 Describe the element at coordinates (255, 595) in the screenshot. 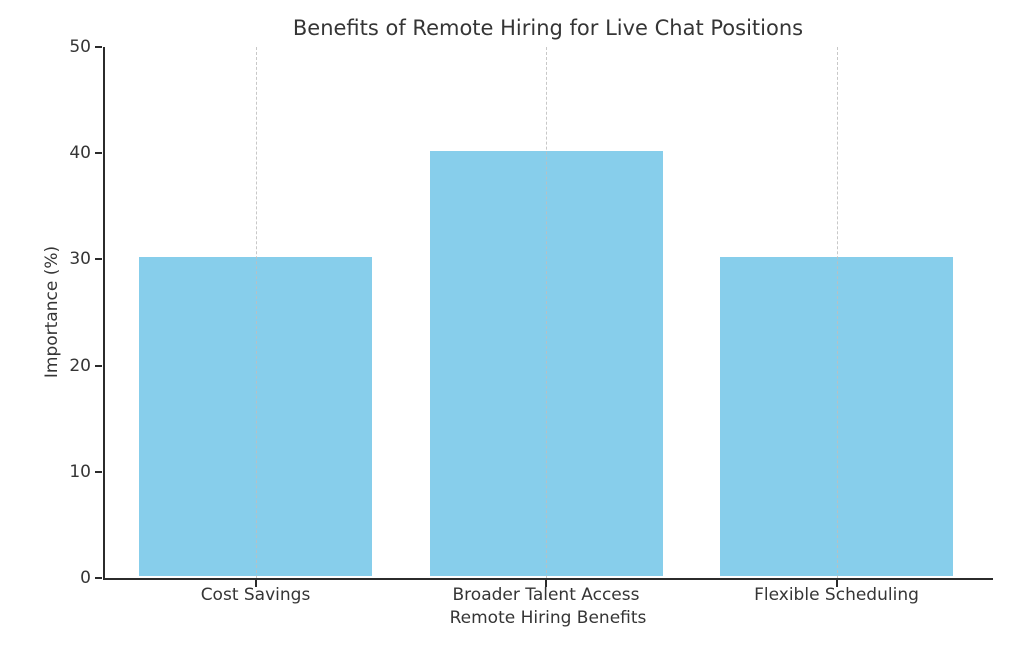

I see `x-tick-label-cost-savings: Cost Savings` at that location.